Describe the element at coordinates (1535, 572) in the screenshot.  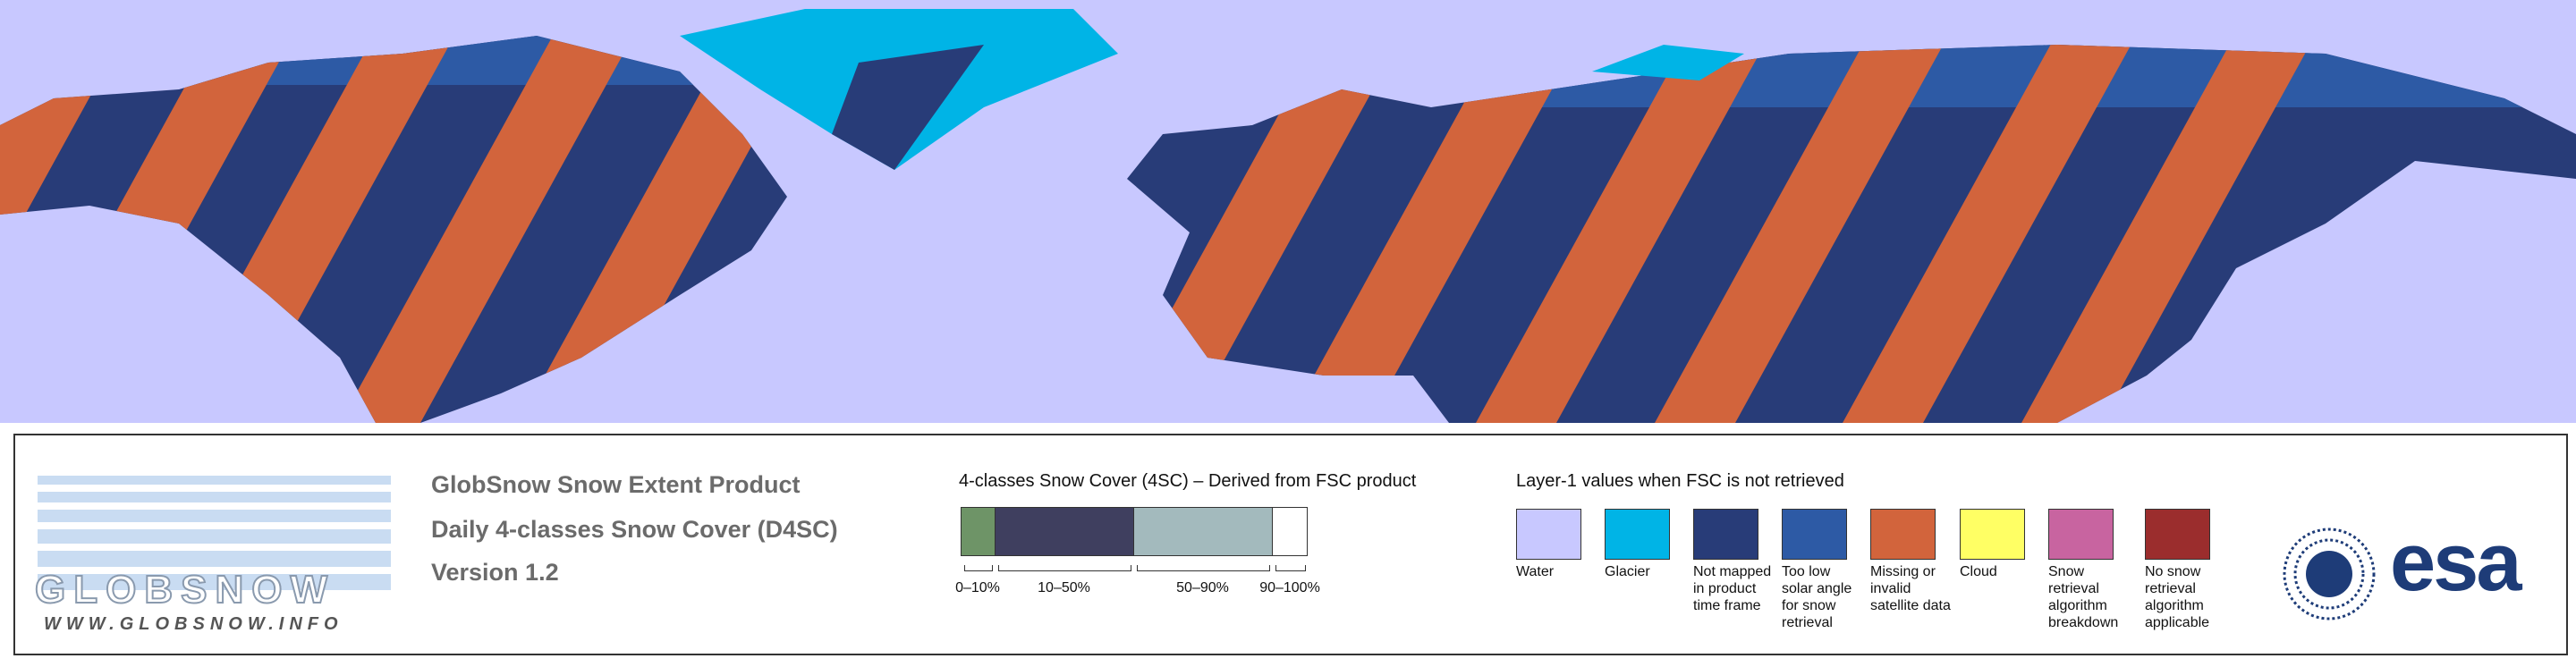
I see `layer1-label: Water` at that location.